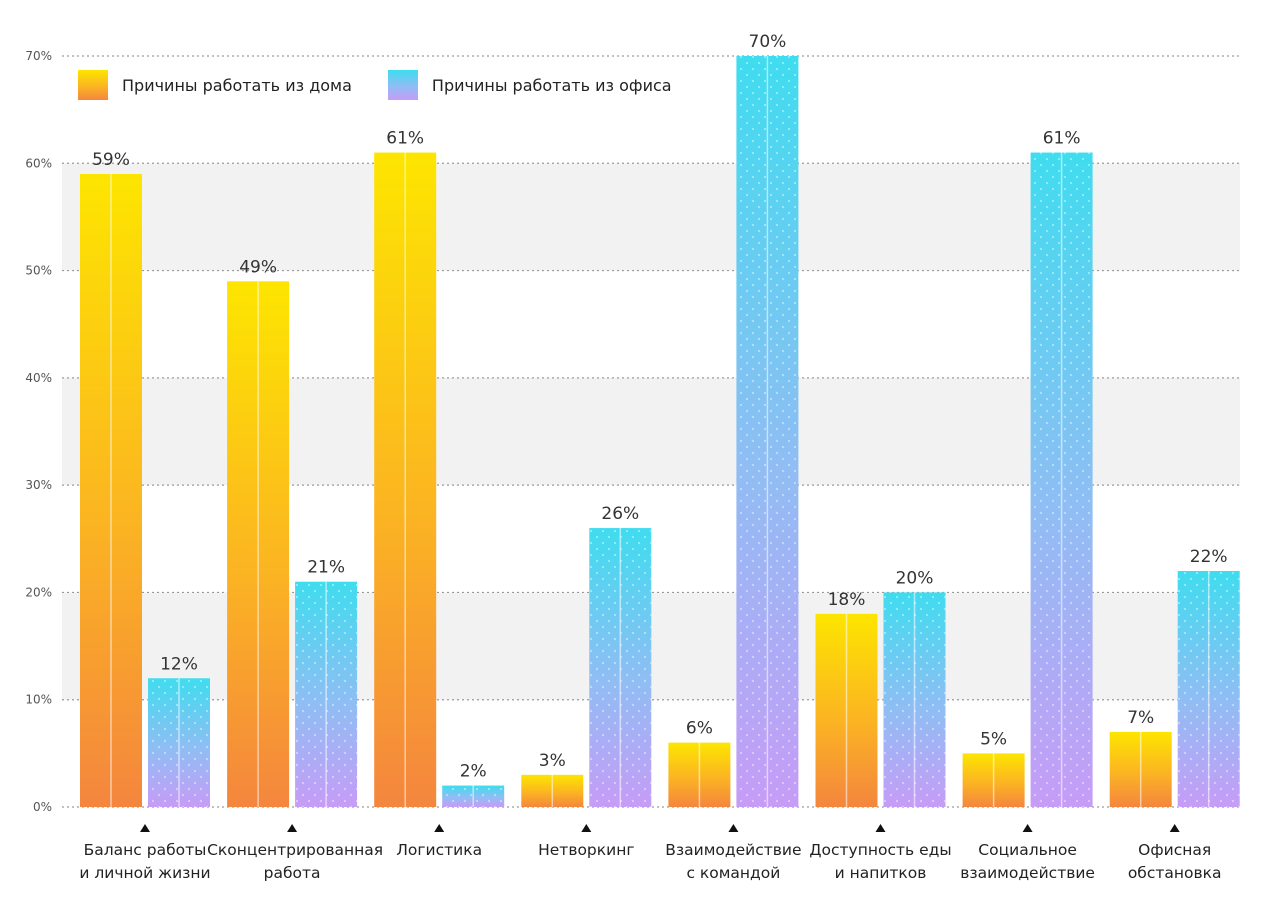  I want to click on value-label-home: 59%, so click(111, 160).